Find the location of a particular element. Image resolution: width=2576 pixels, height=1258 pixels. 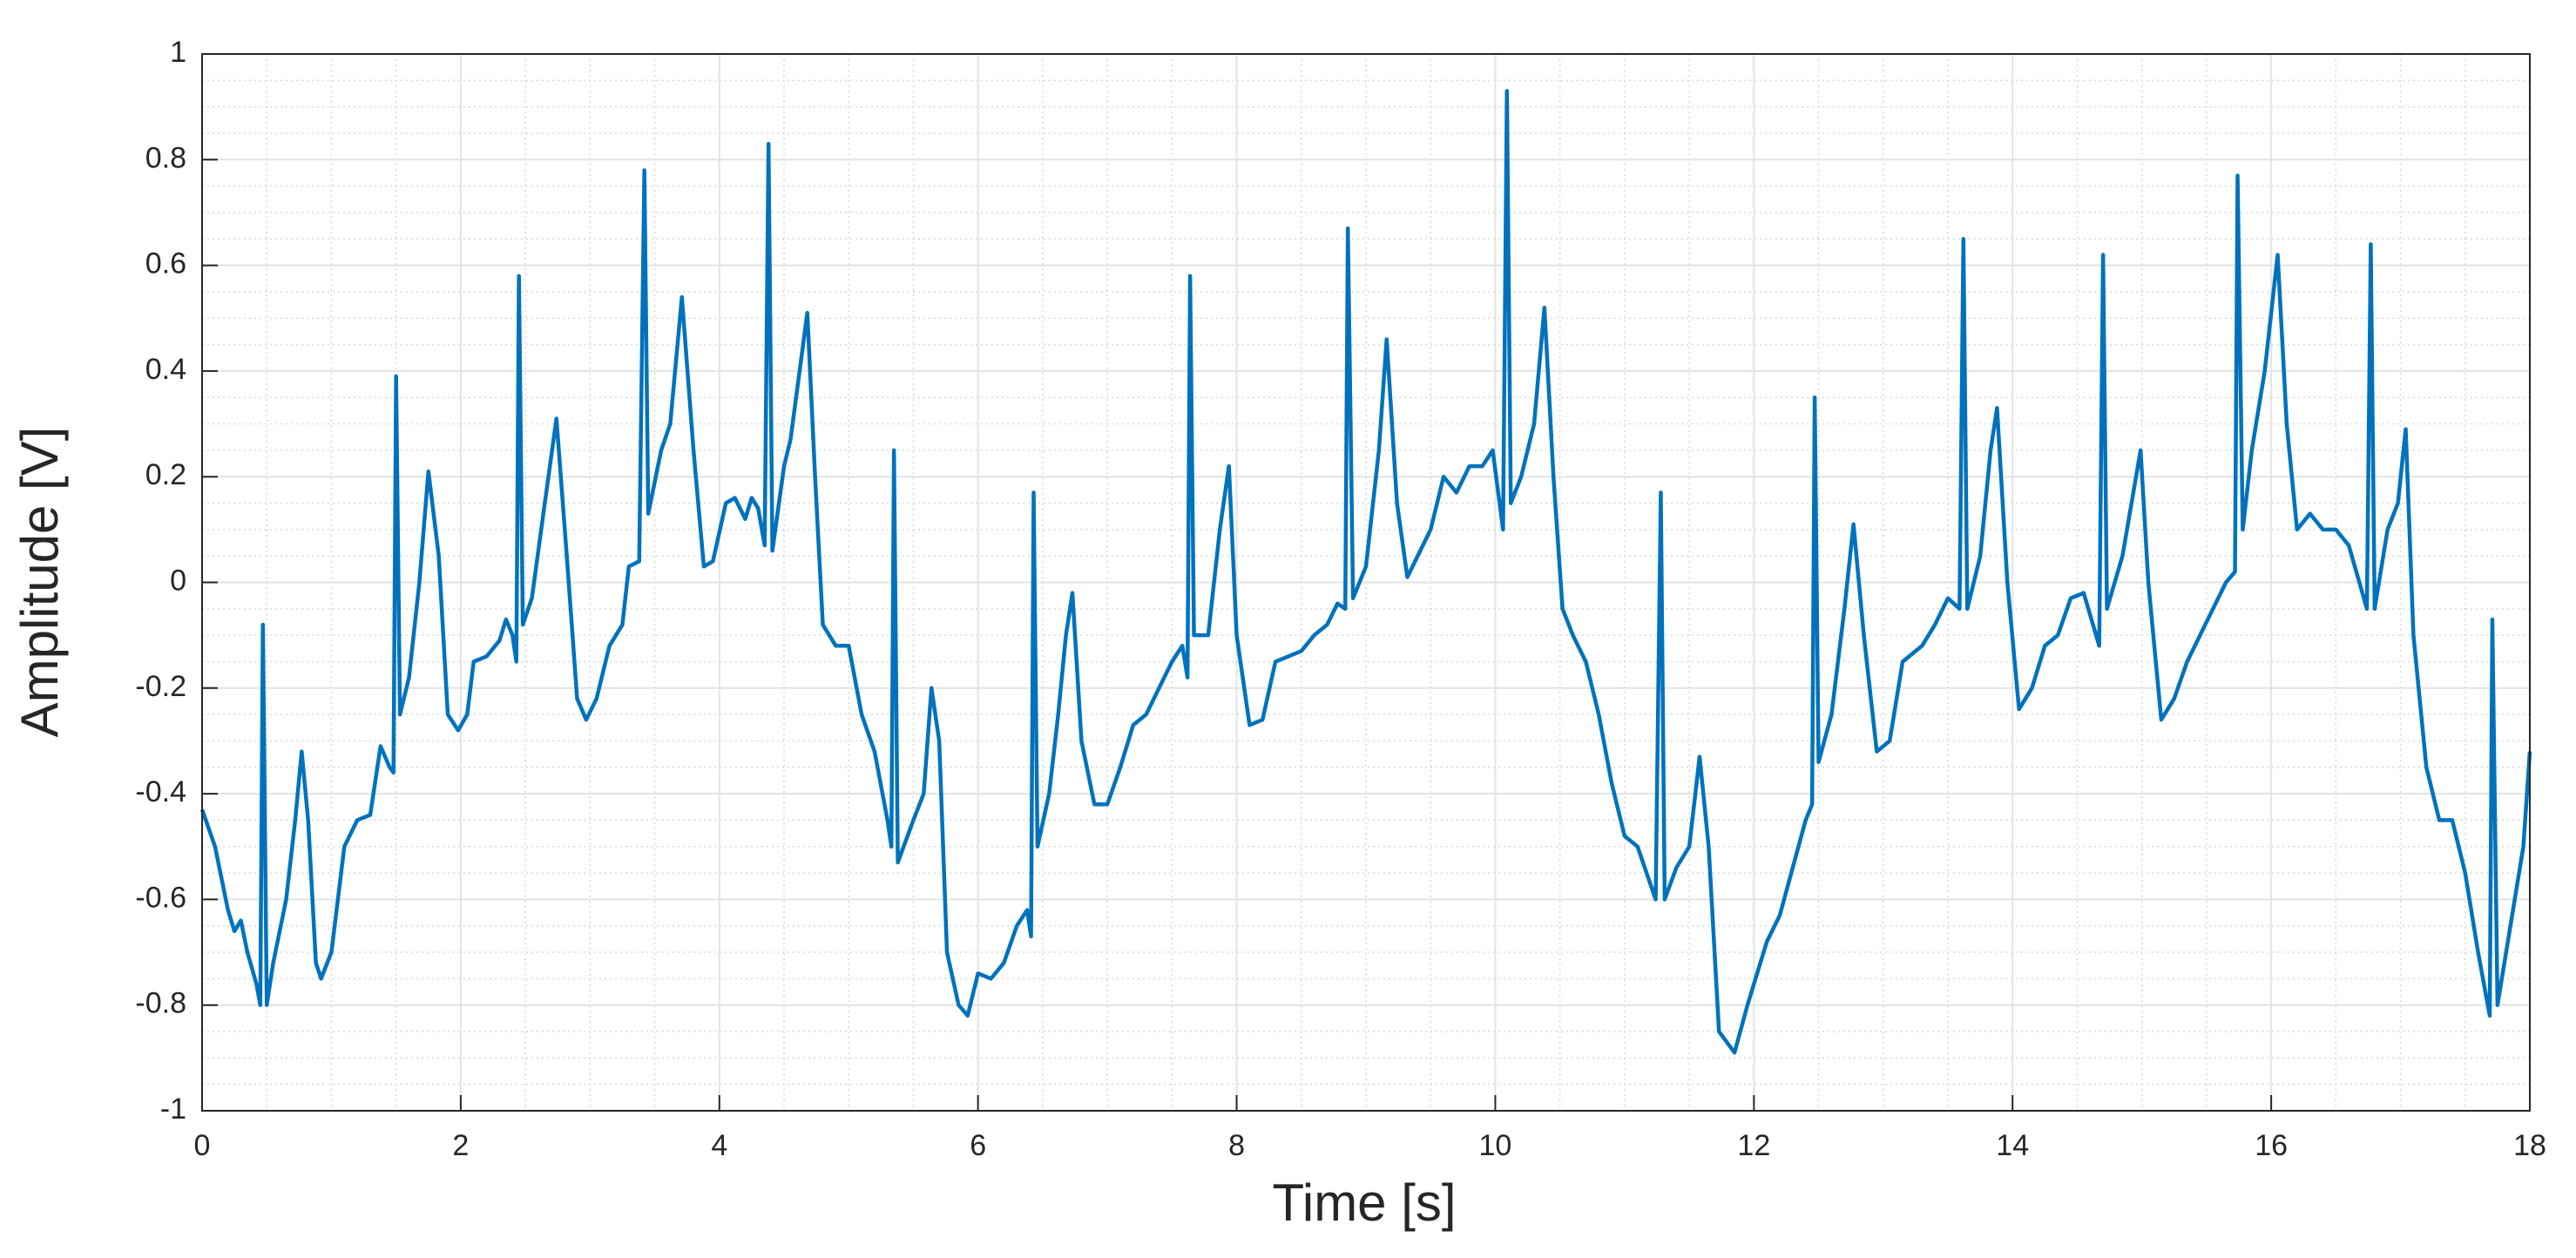

y-tick-label: -0.4 is located at coordinates (160, 791).